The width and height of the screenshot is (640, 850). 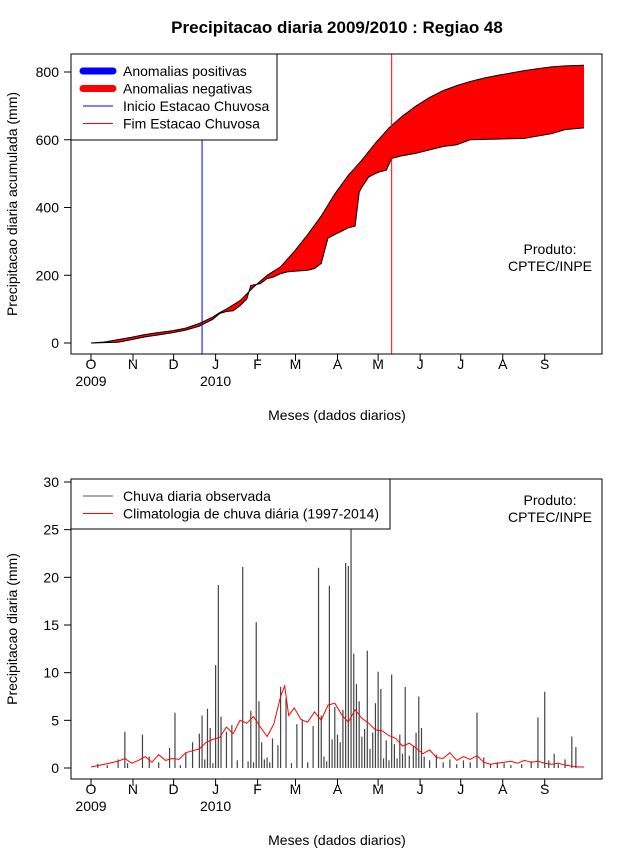 What do you see at coordinates (48, 208) in the screenshot?
I see `y-tick-label: 400` at bounding box center [48, 208].